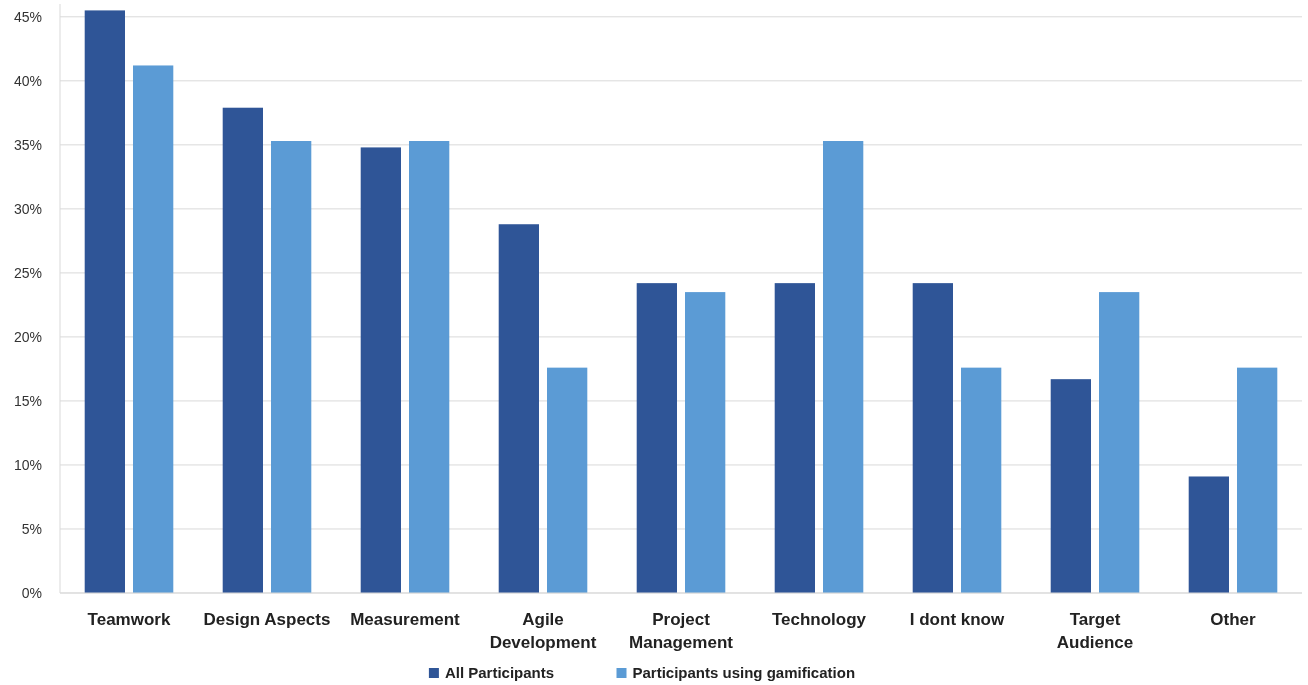 This screenshot has height=685, width=1308. What do you see at coordinates (267, 619) in the screenshot?
I see `x-tick-label: Design Aspects` at bounding box center [267, 619].